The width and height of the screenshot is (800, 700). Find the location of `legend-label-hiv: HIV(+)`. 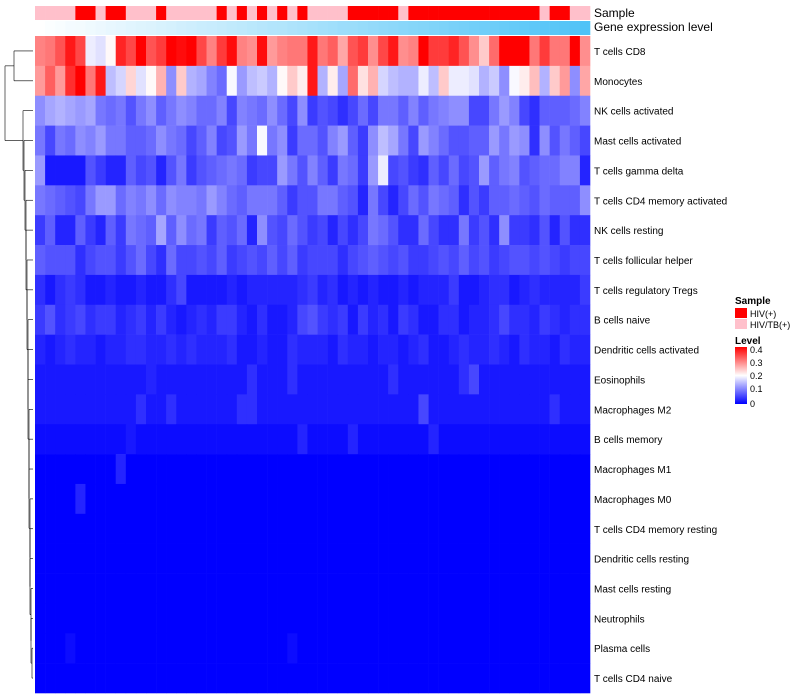

legend-label-hiv: HIV(+) is located at coordinates (763, 314).